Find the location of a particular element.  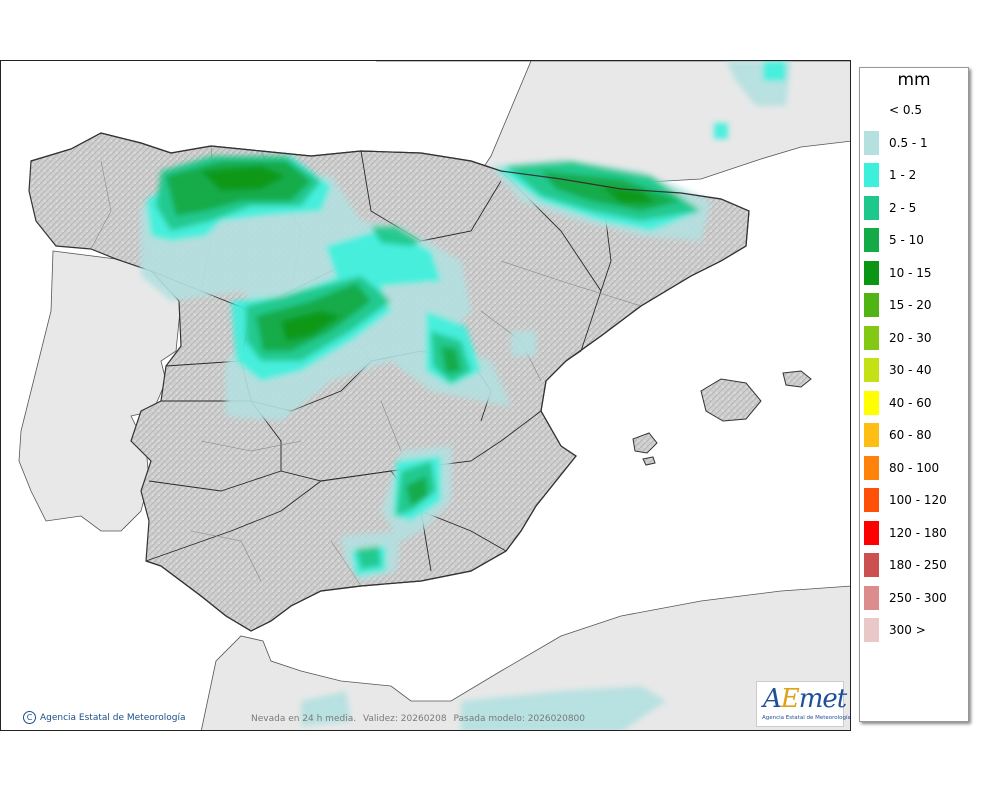

legend-label: < 0.5 is located at coordinates (905, 110).